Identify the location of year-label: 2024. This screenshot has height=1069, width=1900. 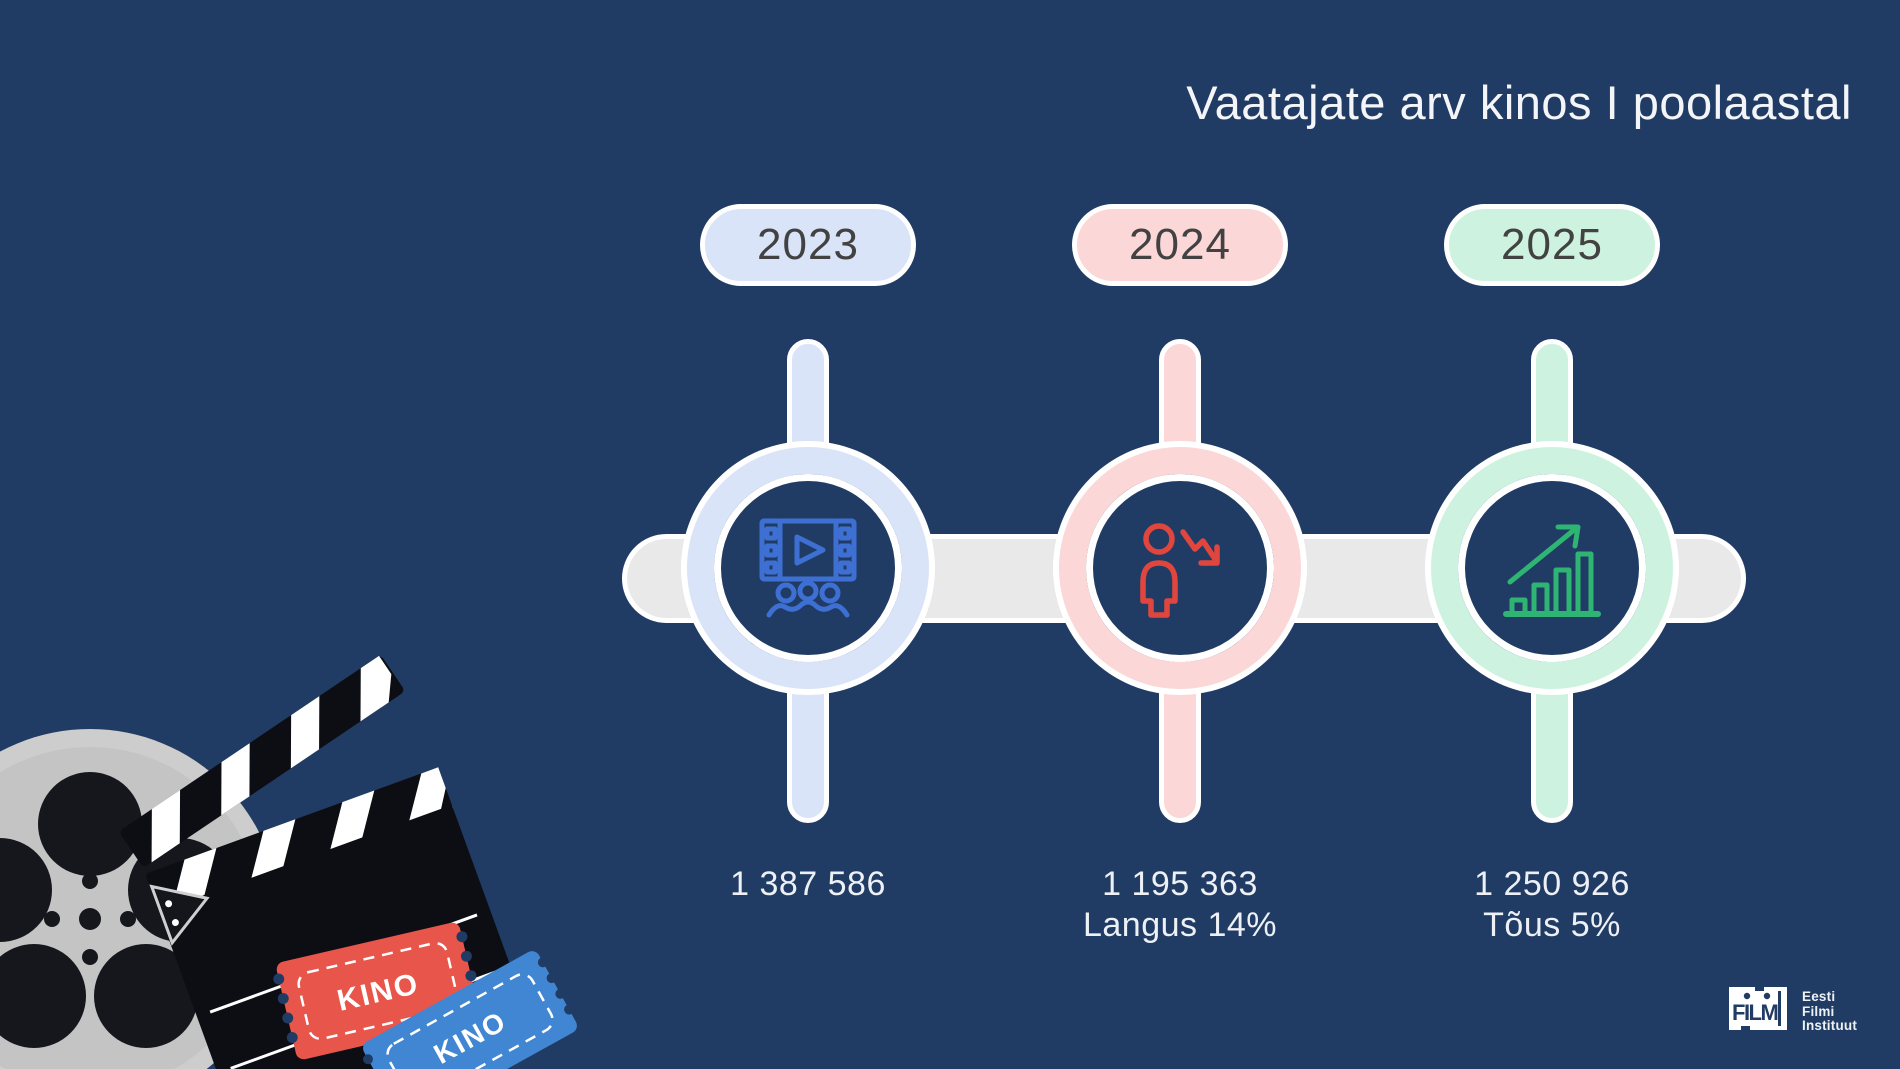
(1180, 244).